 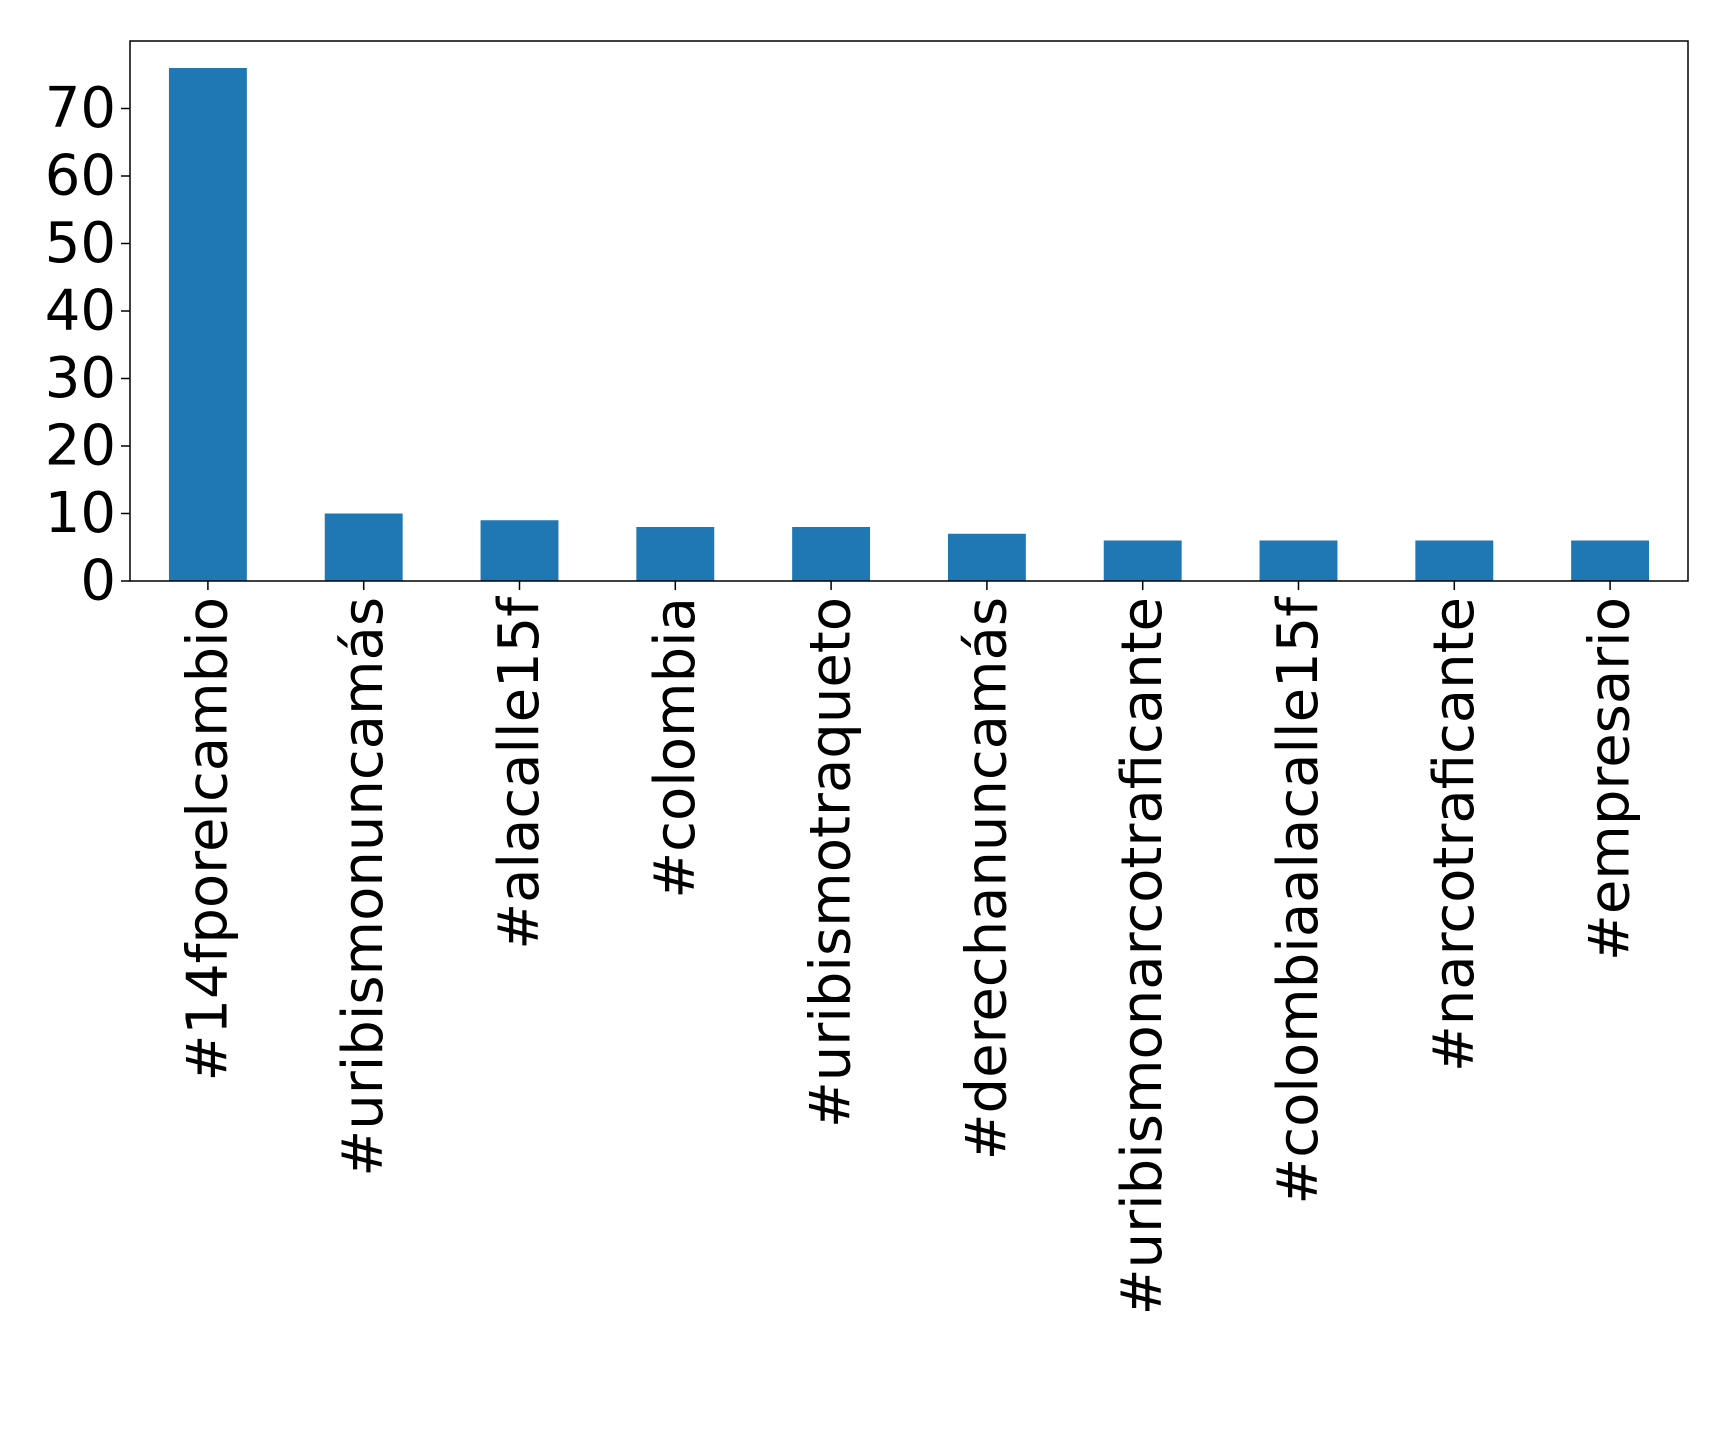 What do you see at coordinates (1610, 779) in the screenshot?
I see `x-tick-label: #empresario` at bounding box center [1610, 779].